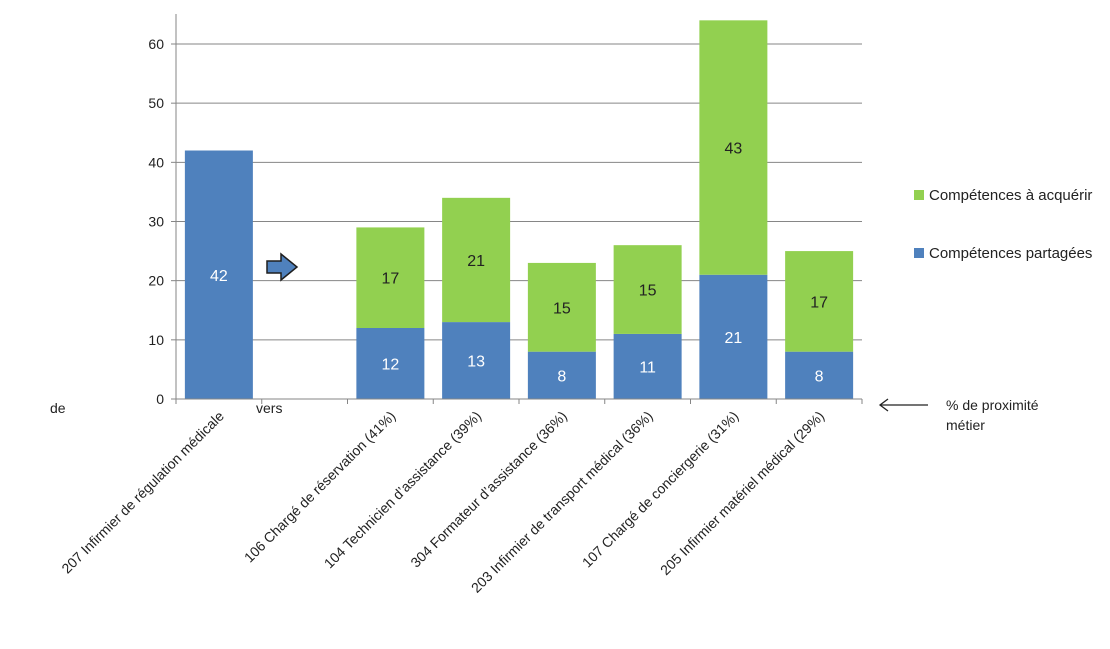  What do you see at coordinates (156, 162) in the screenshot?
I see `y-tick-label: 40` at bounding box center [156, 162].